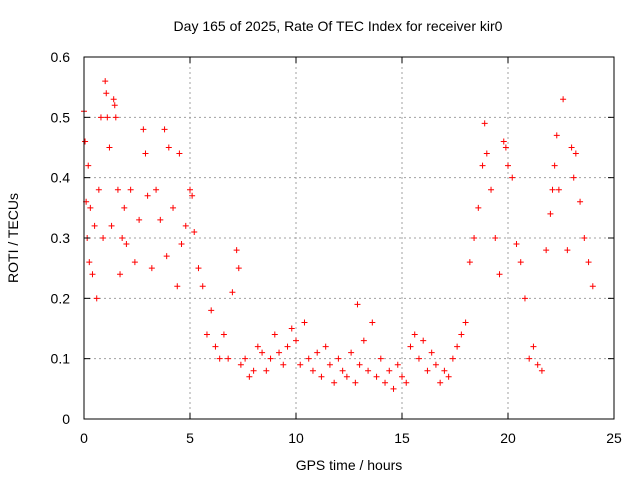  What do you see at coordinates (402, 438) in the screenshot?
I see `x-tick-label: 15` at bounding box center [402, 438].